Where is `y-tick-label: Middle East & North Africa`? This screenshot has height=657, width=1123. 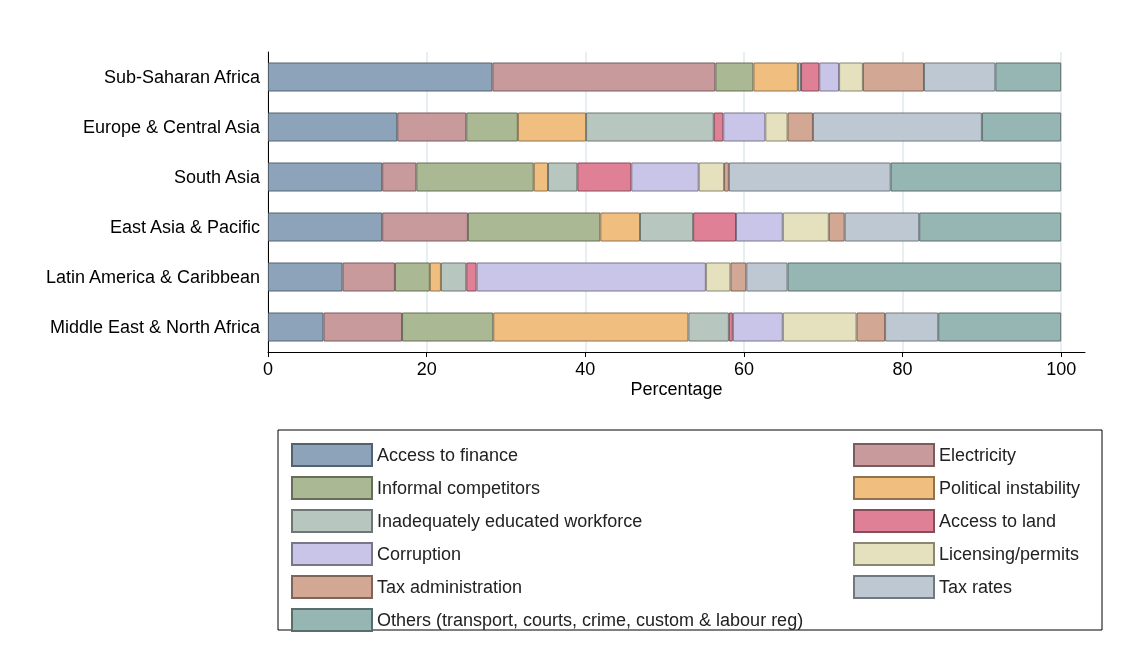 y-tick-label: Middle East & North Africa is located at coordinates (155, 327).